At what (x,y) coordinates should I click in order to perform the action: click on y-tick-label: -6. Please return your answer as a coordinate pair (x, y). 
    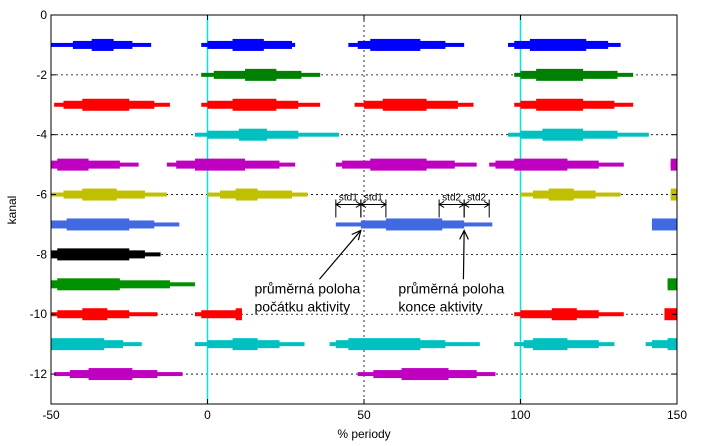
    Looking at the image, I should click on (41, 195).